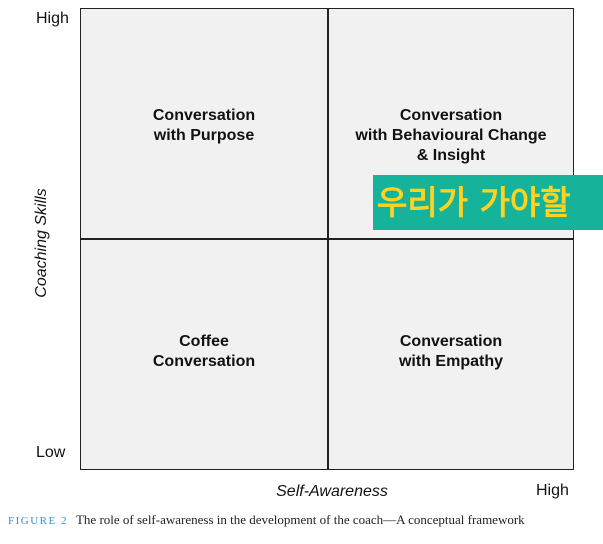  I want to click on quadrant-bottom-left: Coffee Conversation, so click(204, 352).